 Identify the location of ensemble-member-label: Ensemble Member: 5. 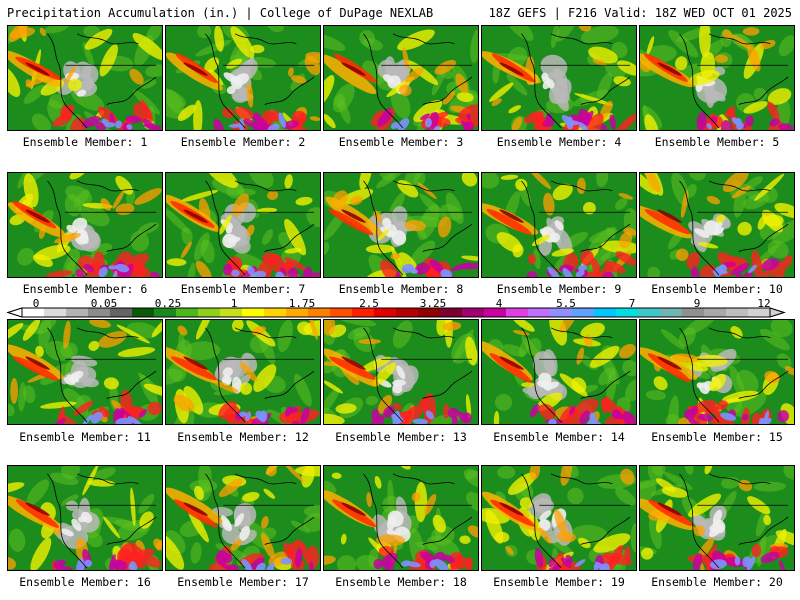
(717, 142).